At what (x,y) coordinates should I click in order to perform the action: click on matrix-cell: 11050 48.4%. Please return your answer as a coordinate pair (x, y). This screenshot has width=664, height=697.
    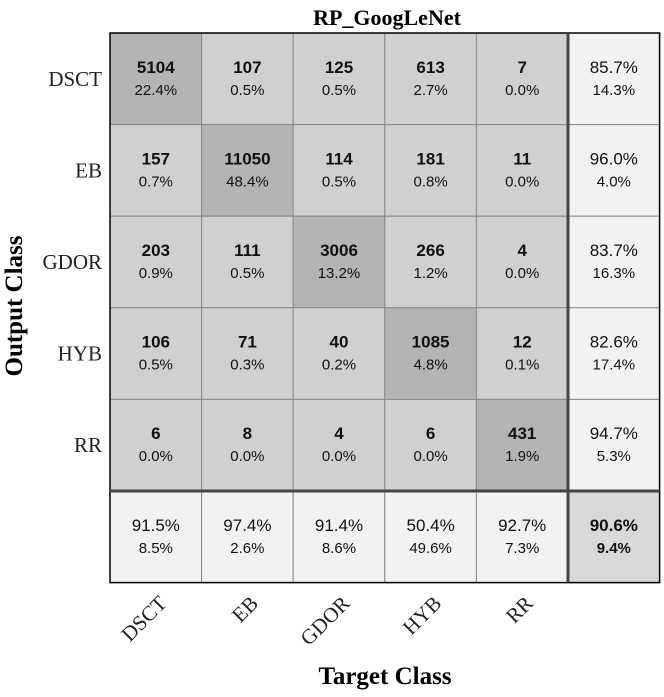
    Looking at the image, I should click on (247, 170).